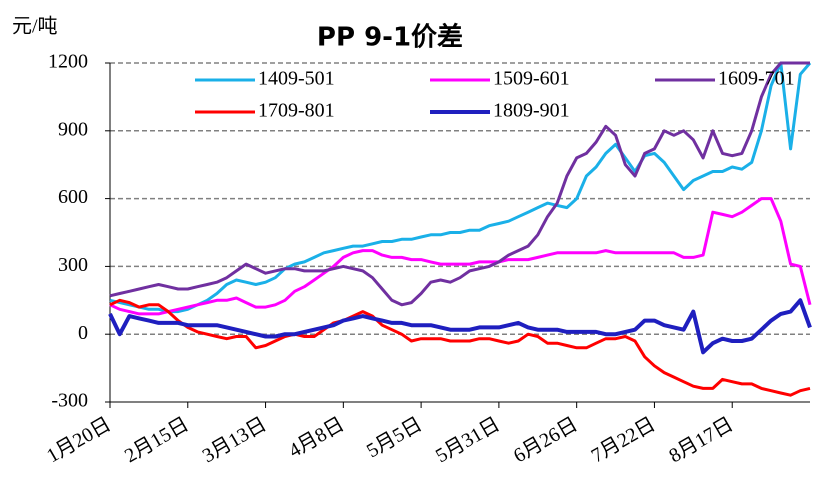 This screenshot has height=498, width=827. Describe the element at coordinates (460, 326) in the screenshot. I see `series-line` at that location.